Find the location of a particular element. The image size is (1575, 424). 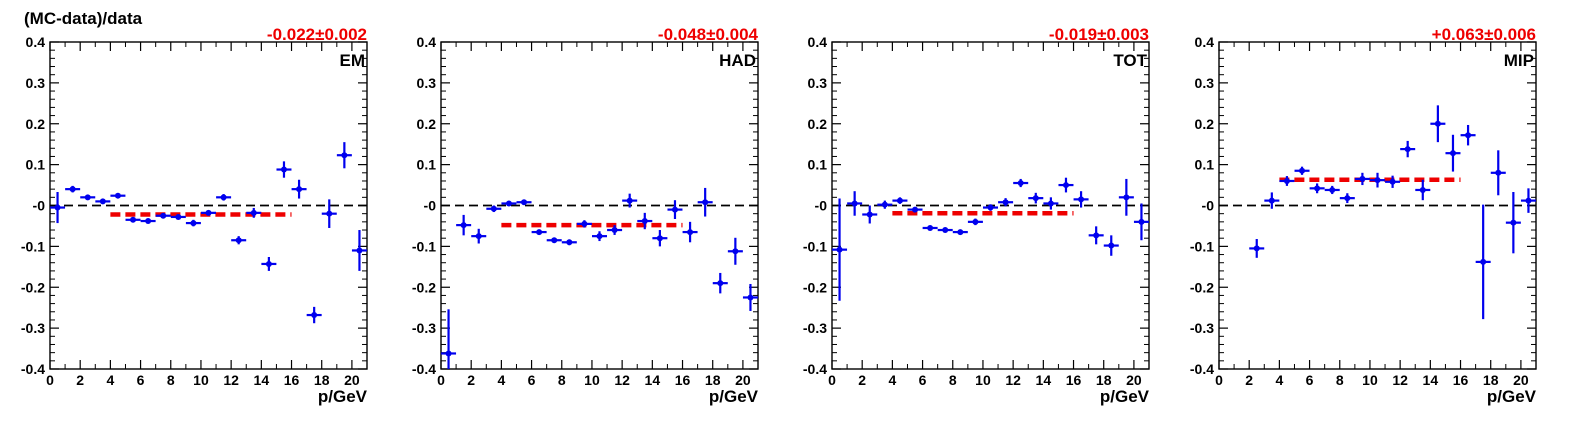

y-tick-label: 0.4 is located at coordinates (427, 42).